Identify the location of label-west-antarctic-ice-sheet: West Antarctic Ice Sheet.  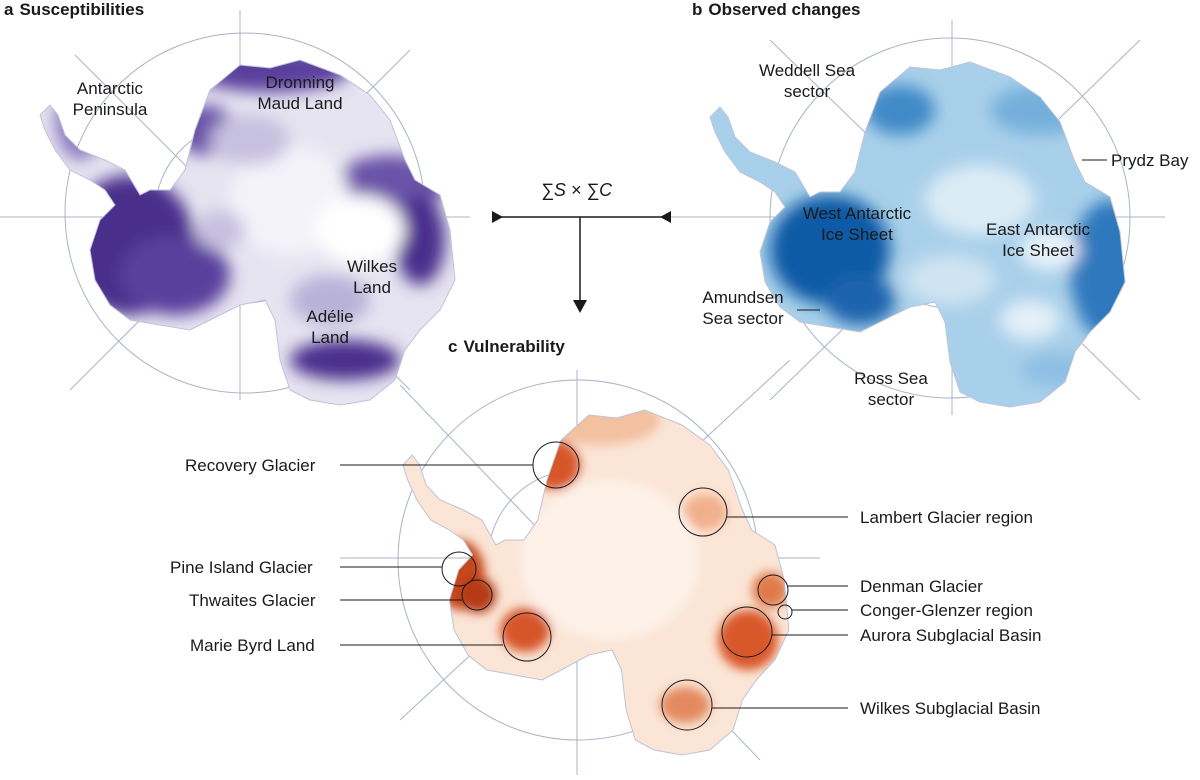
(857, 224).